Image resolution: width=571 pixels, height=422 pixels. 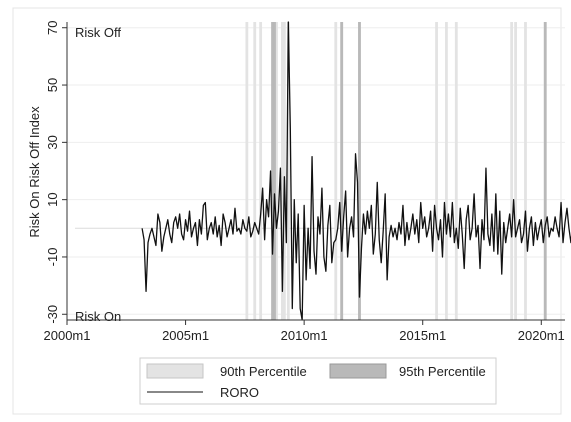 I want to click on y-tick-label: -10, so click(x=52, y=257).